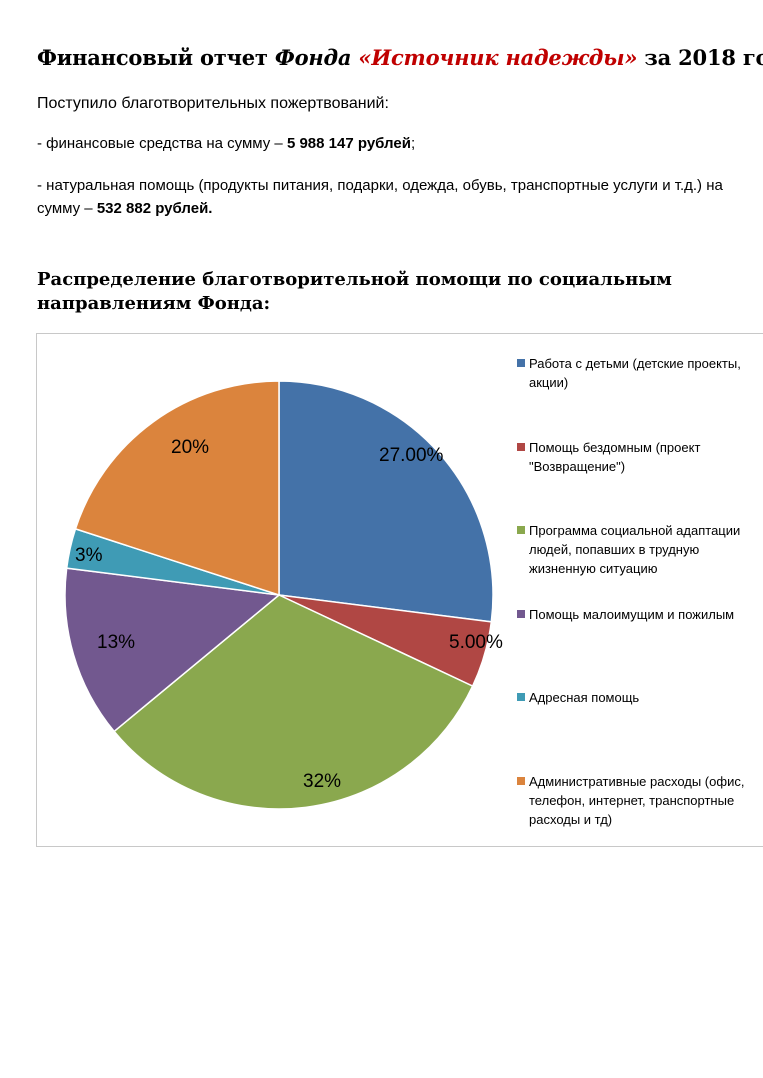 The width and height of the screenshot is (763, 1078). What do you see at coordinates (498, 57) in the screenshot?
I see `title-fund-name: «Источник надежды»` at bounding box center [498, 57].